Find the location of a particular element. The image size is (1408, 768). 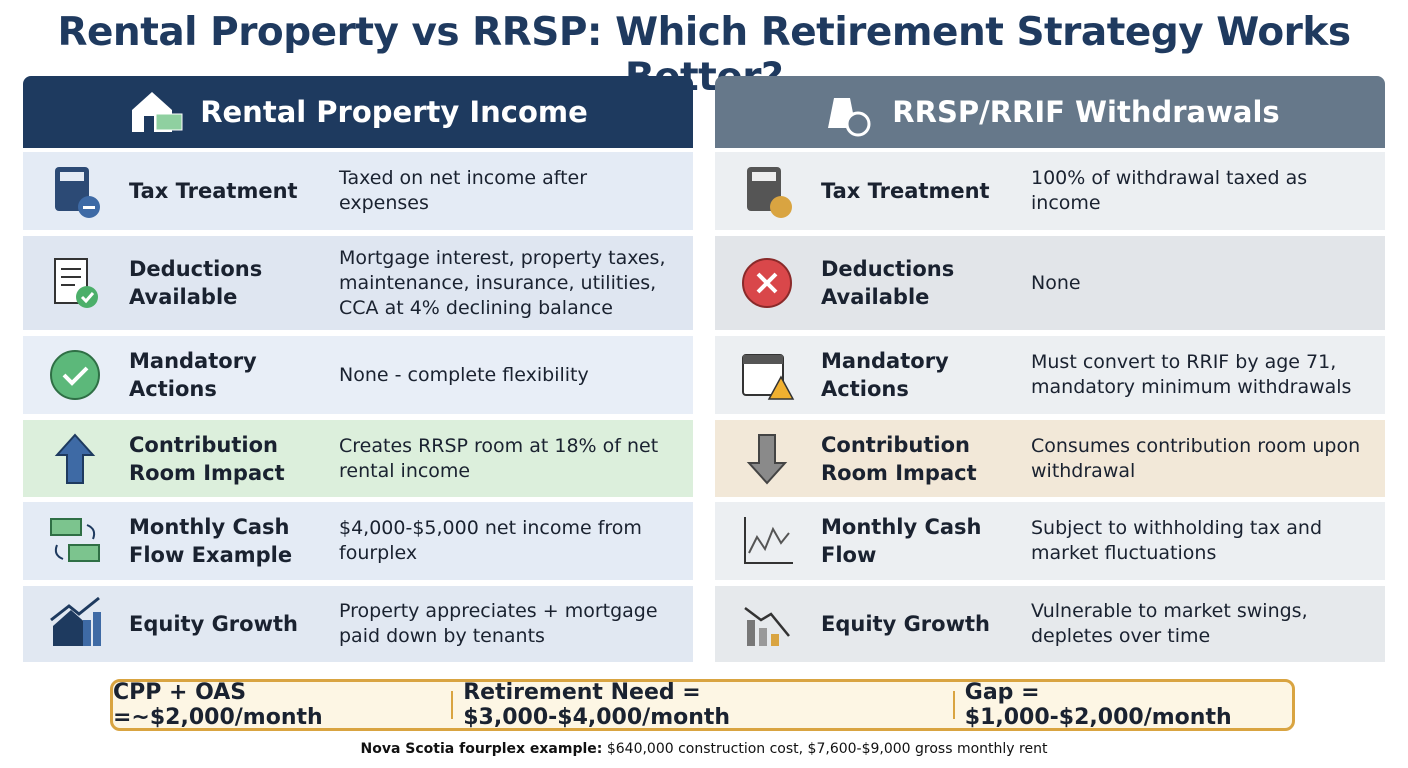

row-text: 100% of withdrawal taxed as income is located at coordinates (1169, 190).